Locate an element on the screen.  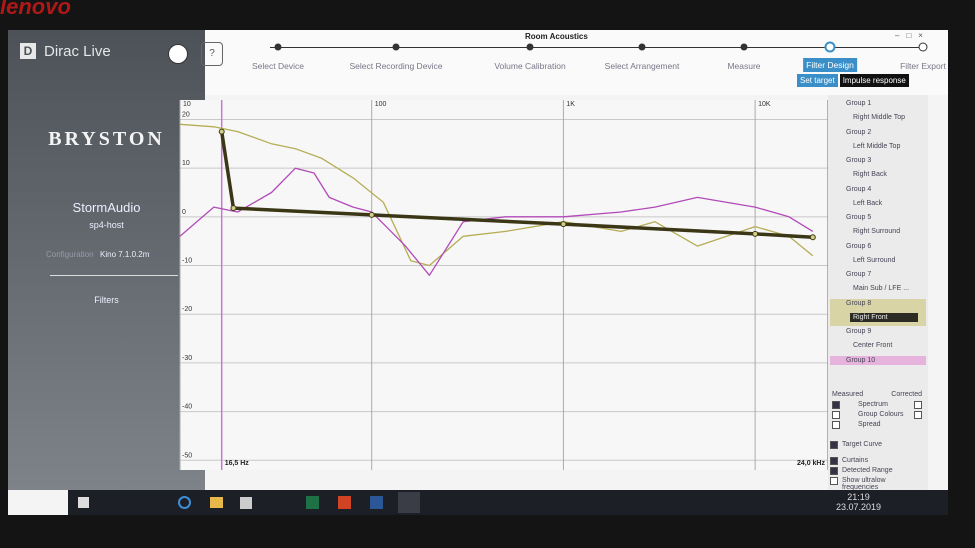
step-label: Select Recording Device is located at coordinates (396, 66).